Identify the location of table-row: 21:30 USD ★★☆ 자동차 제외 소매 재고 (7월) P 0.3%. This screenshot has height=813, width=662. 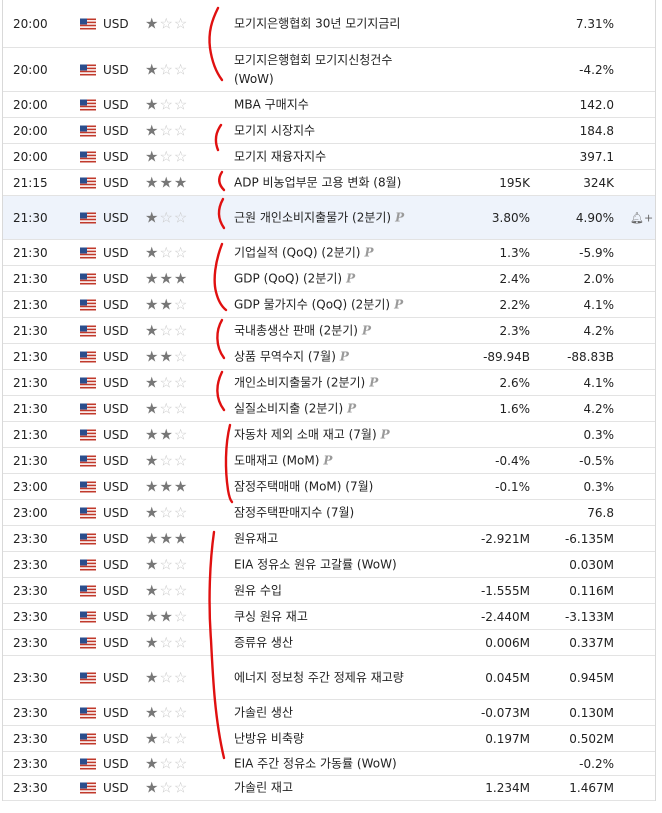
(329, 435).